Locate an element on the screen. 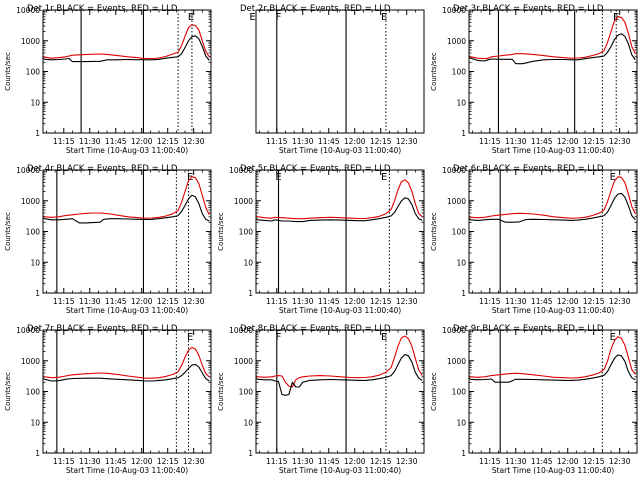 This screenshot has width=640, height=480. panel-title: Det 5r BLACK = Events, RED = LLD is located at coordinates (315, 169).